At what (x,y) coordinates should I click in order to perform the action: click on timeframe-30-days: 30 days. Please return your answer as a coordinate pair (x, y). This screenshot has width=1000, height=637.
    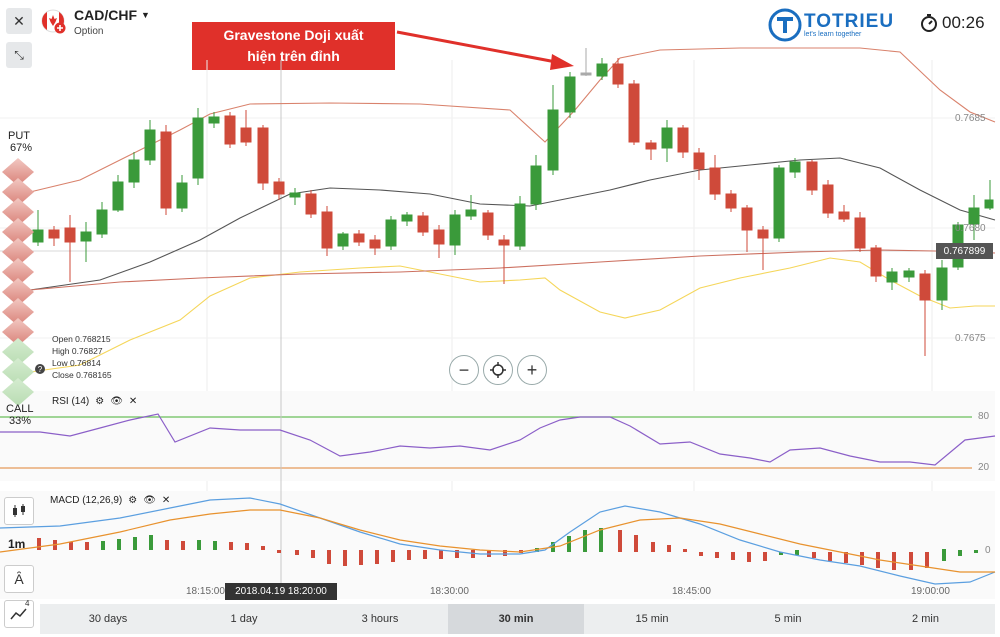
    Looking at the image, I should click on (108, 619).